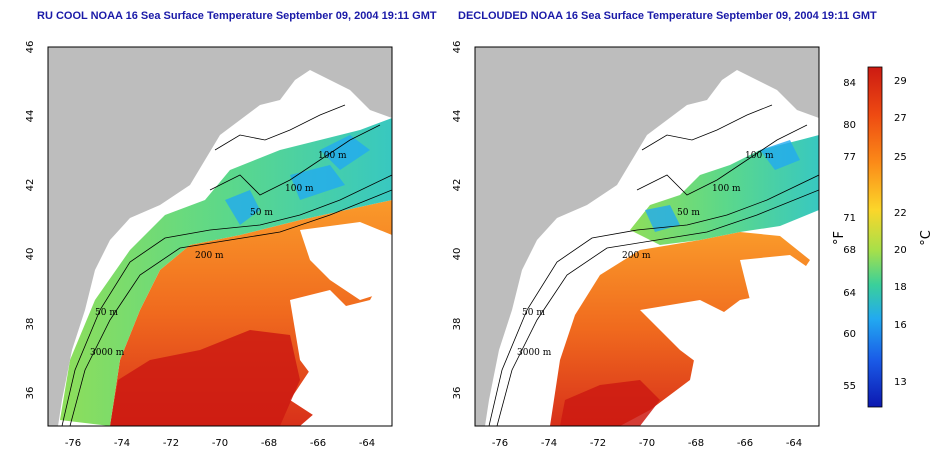 Image resolution: width=950 pixels, height=475 pixels. What do you see at coordinates (849, 218) in the screenshot?
I see `fahrenheit-tick: 71` at bounding box center [849, 218].